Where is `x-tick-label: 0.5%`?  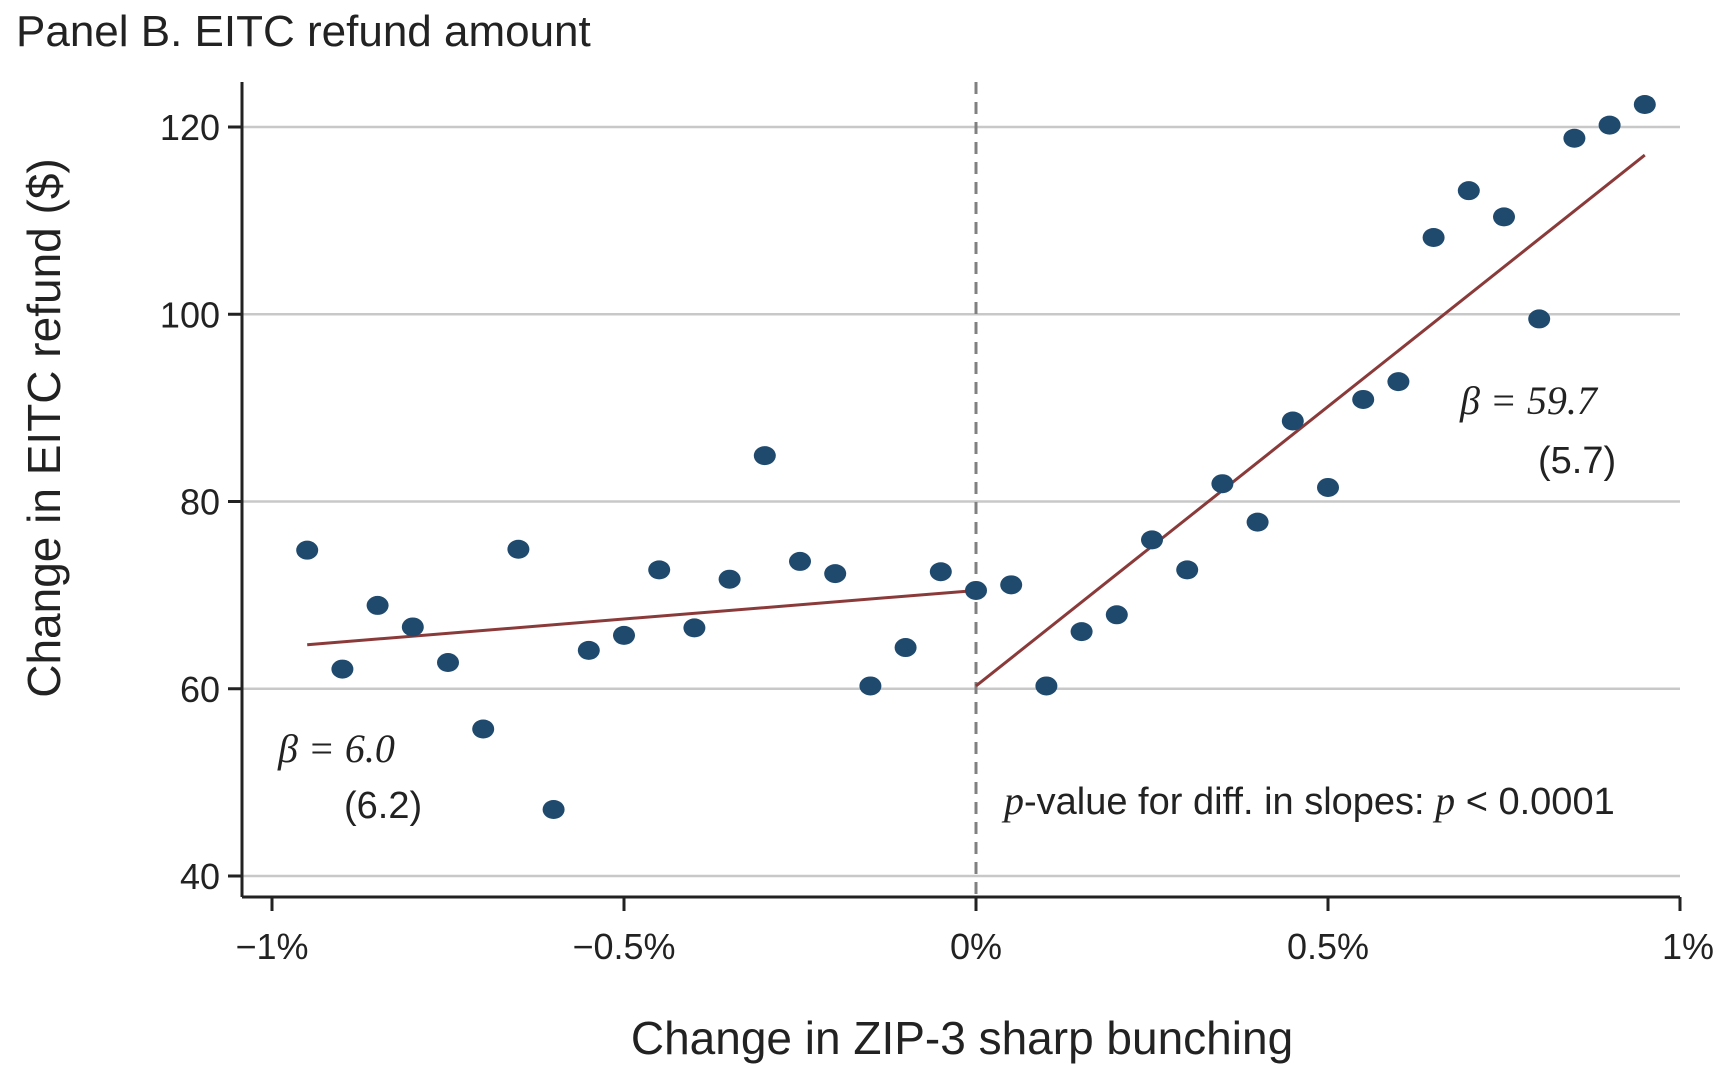
x-tick-label: 0.5% is located at coordinates (1328, 946).